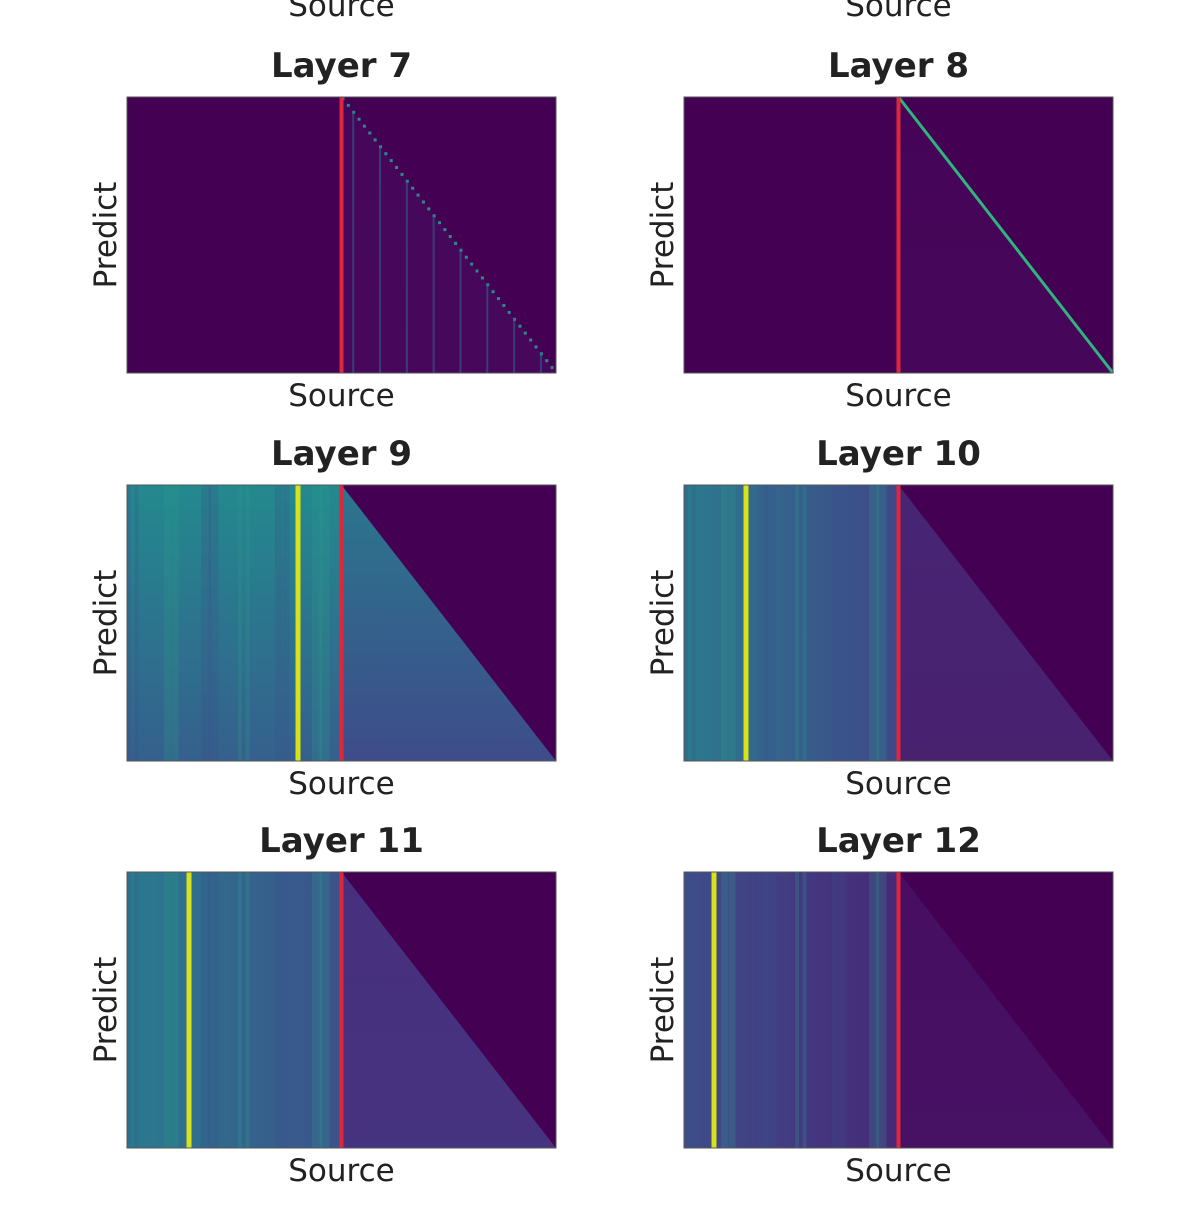 This screenshot has width=1200, height=1228. Describe the element at coordinates (1006, 235) in the screenshot. I see `heatmap-diagonal` at that location.